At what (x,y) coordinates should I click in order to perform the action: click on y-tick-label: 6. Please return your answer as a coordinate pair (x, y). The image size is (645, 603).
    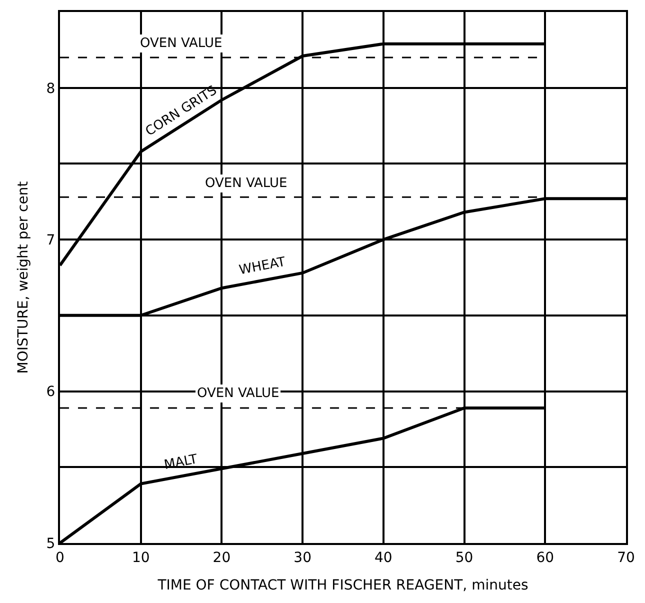
    Looking at the image, I should click on (51, 392).